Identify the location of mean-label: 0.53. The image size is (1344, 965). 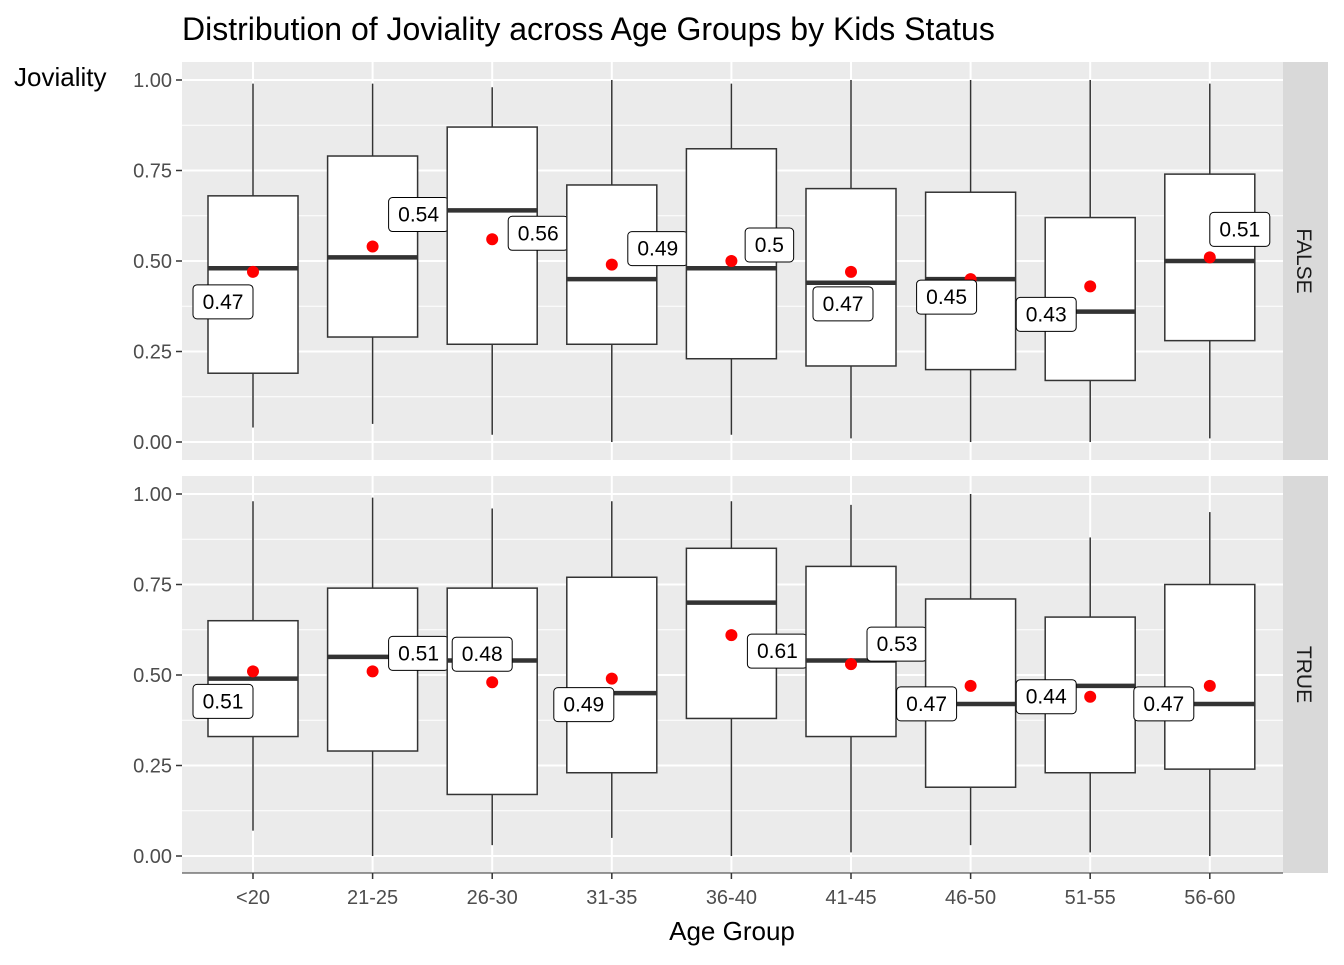
(897, 644).